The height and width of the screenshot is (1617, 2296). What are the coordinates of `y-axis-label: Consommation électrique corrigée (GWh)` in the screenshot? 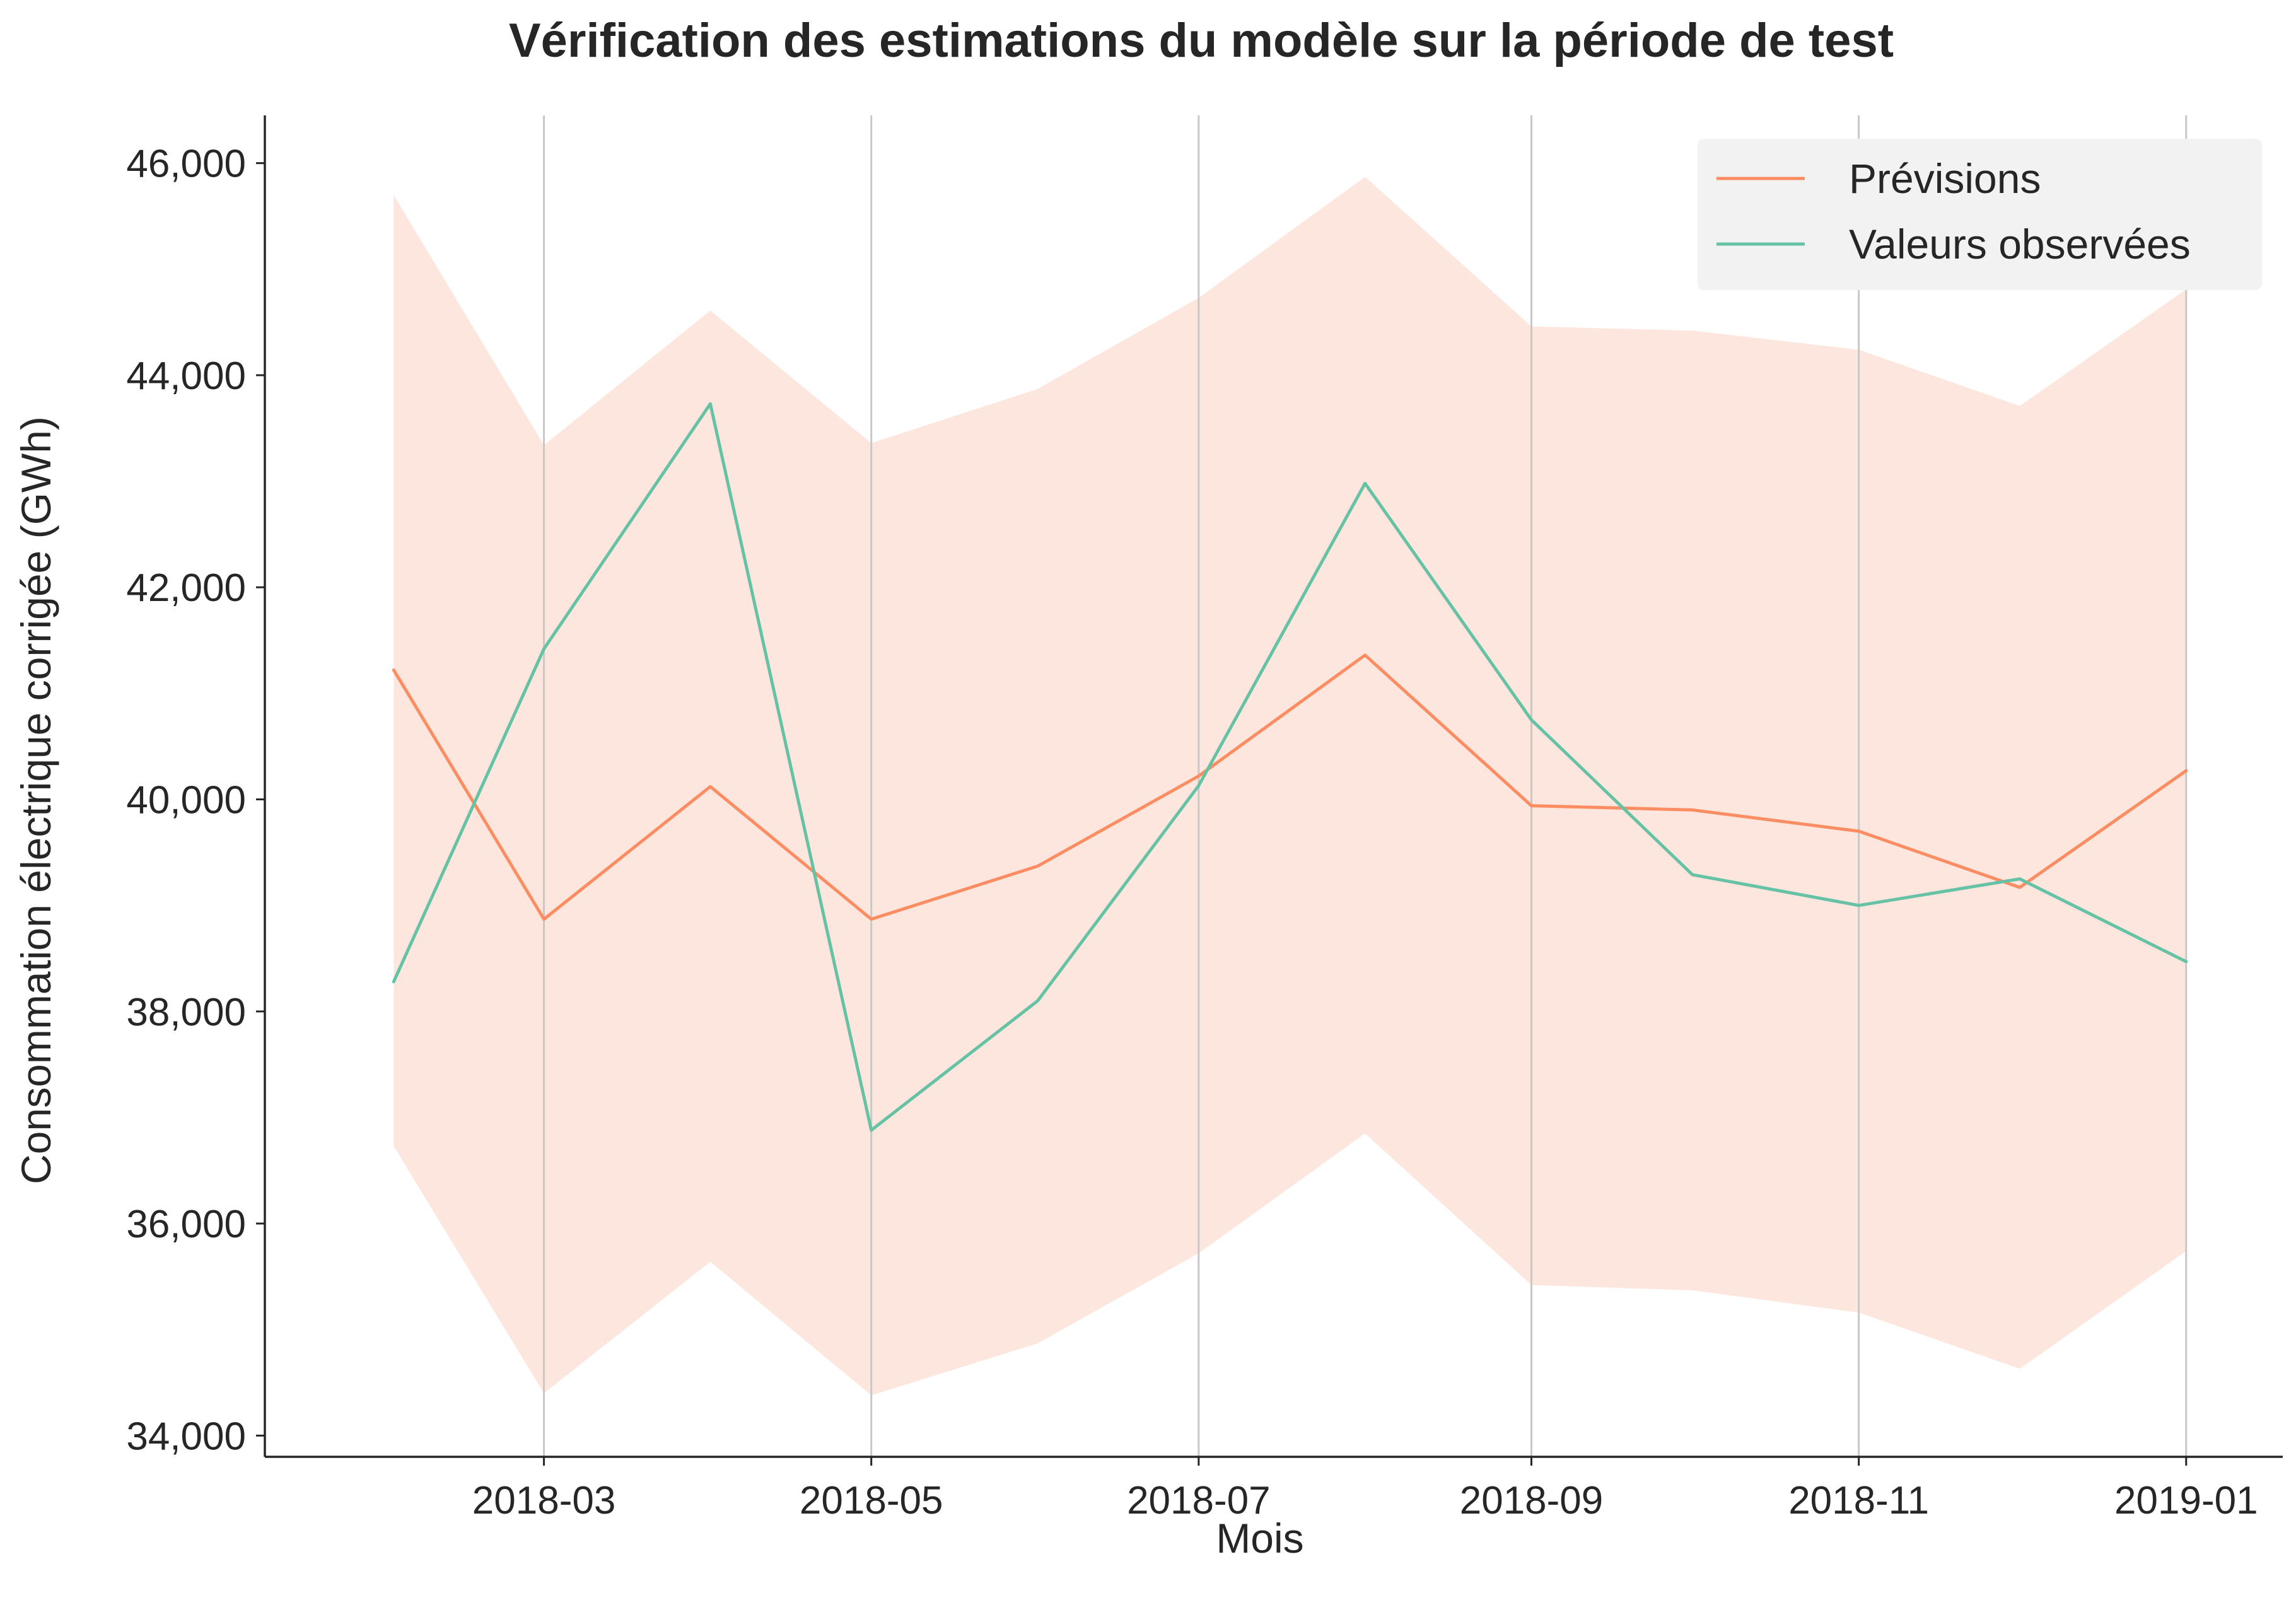 It's located at (36, 800).